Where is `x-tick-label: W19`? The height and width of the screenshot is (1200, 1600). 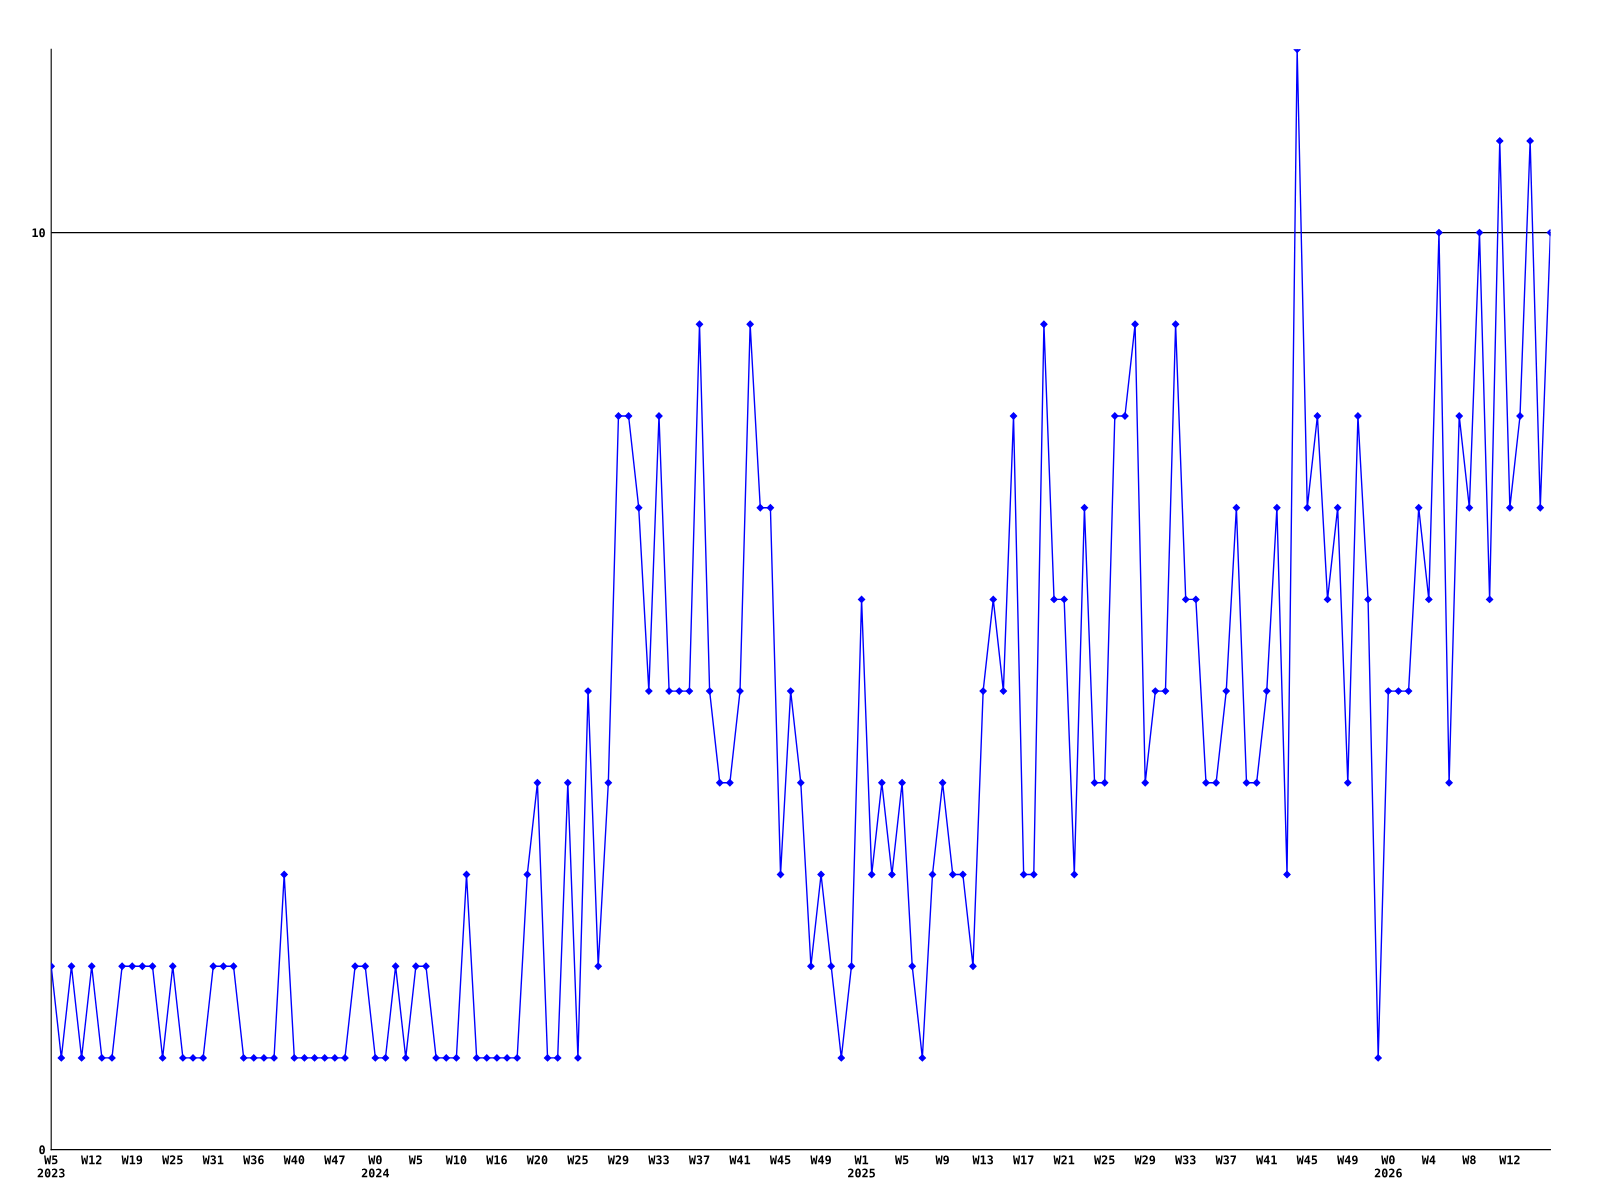
x-tick-label: W19 is located at coordinates (132, 1160).